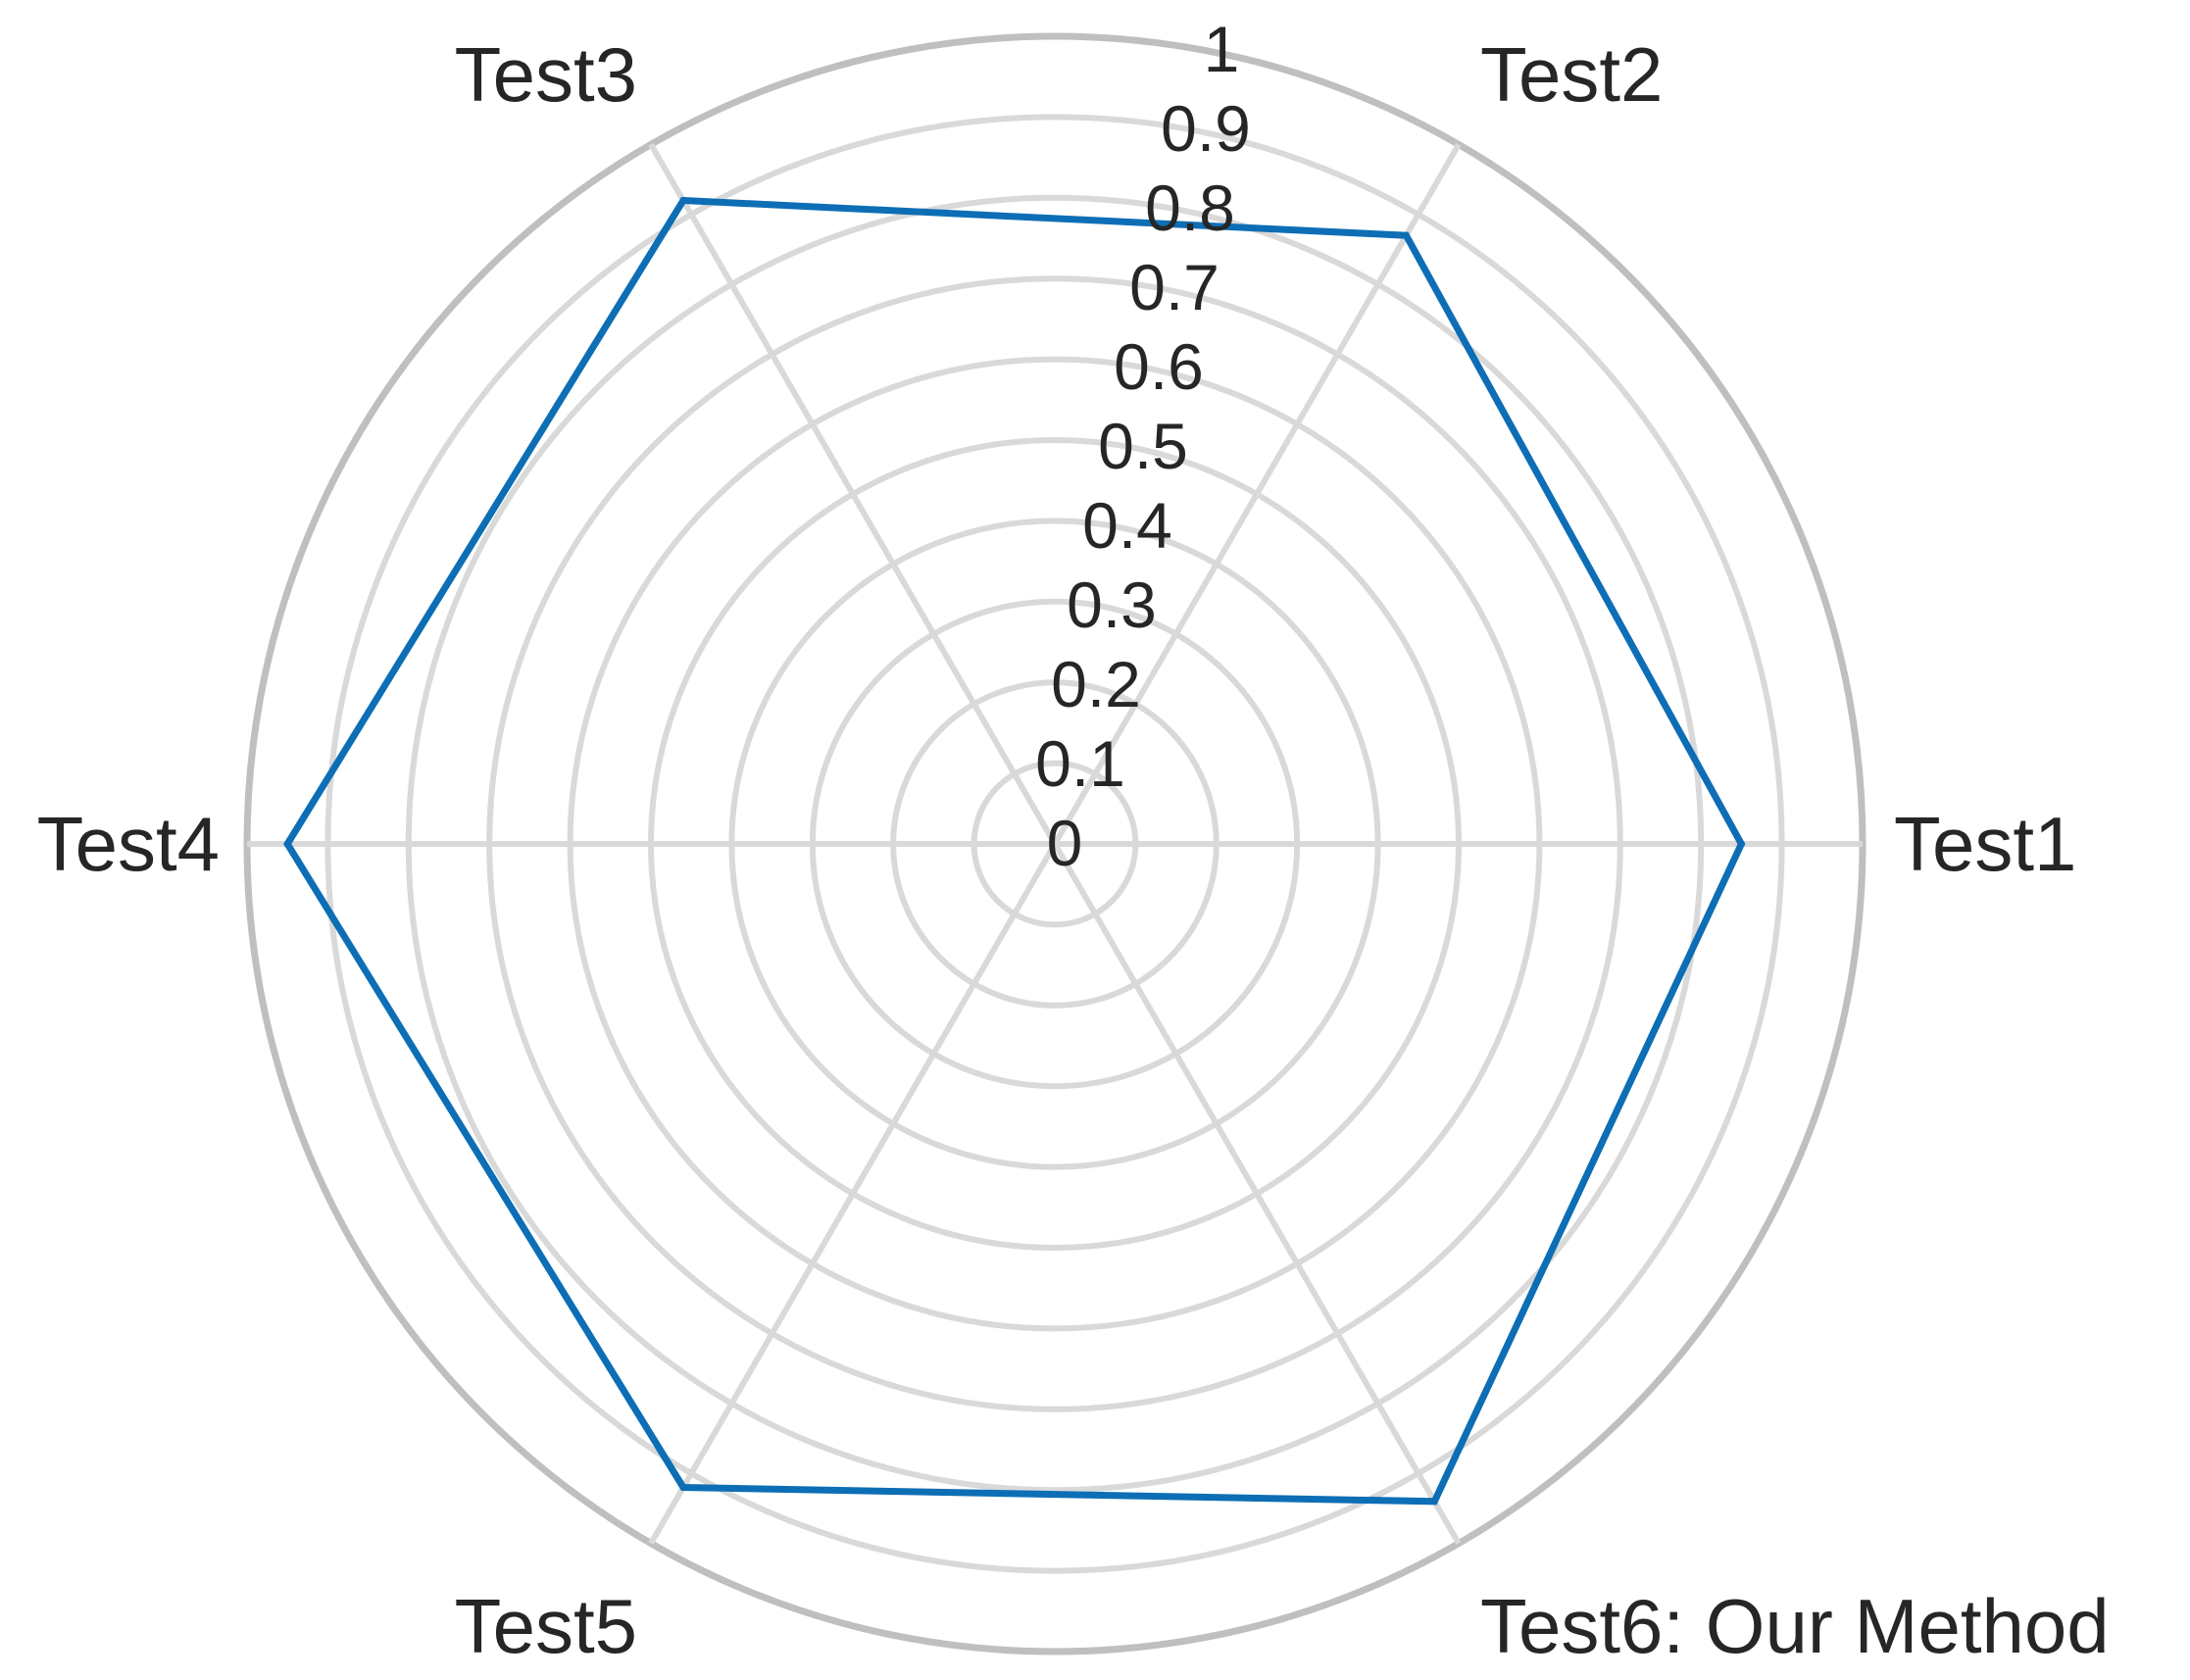 The height and width of the screenshot is (1680, 2190). Describe the element at coordinates (1190, 208) in the screenshot. I see `radial-tick-label: 0.8` at that location.